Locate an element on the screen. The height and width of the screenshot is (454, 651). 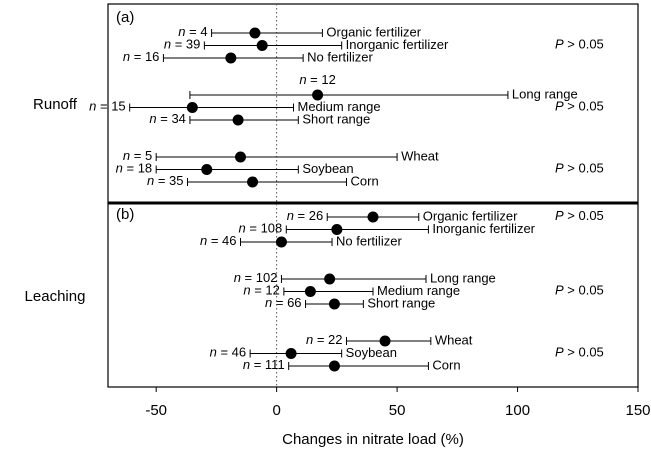
n-label: n = 66 is located at coordinates (283, 302).